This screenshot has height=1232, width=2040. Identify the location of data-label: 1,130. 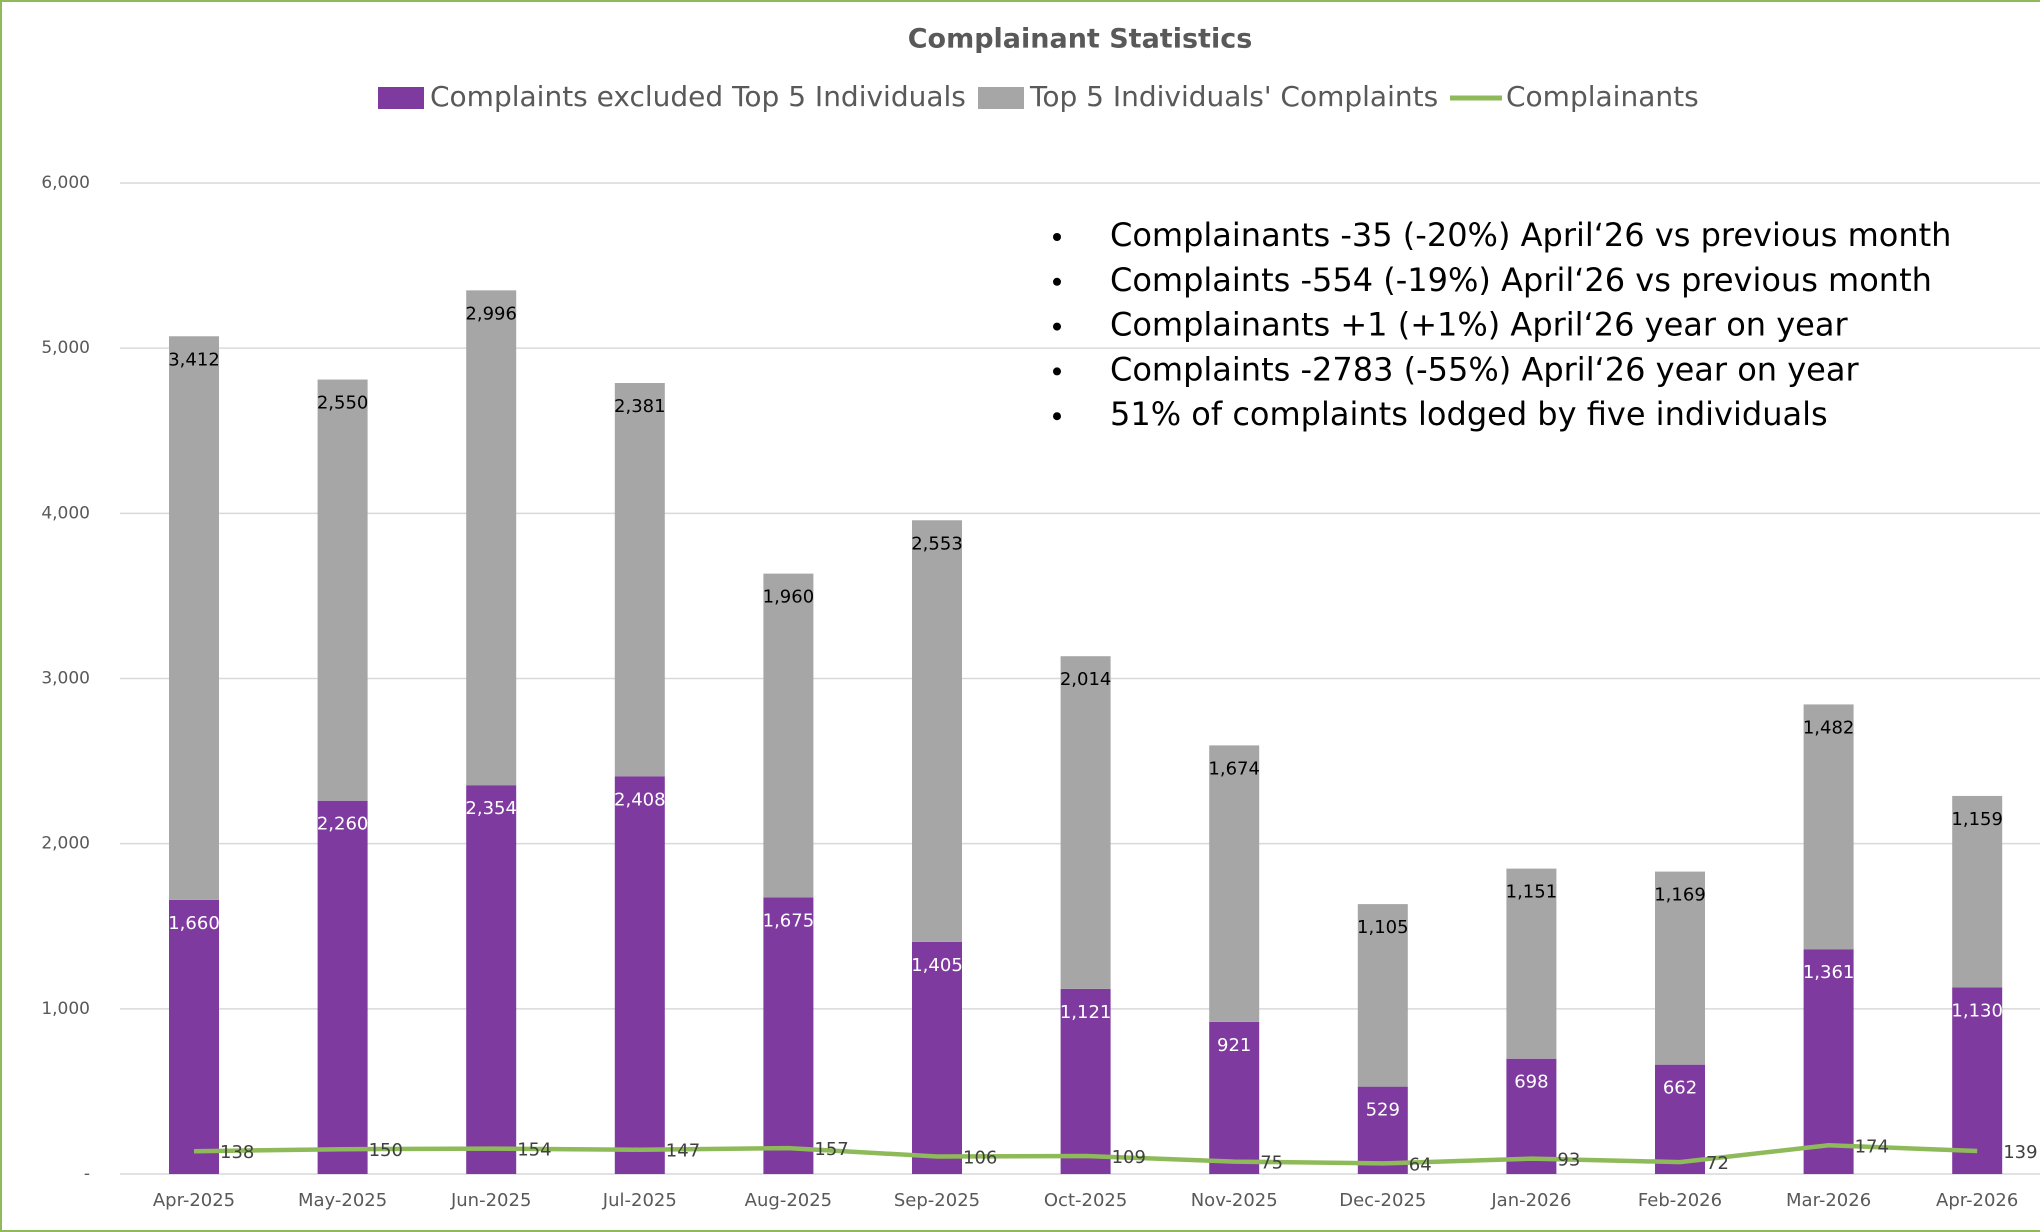
(1977, 1010).